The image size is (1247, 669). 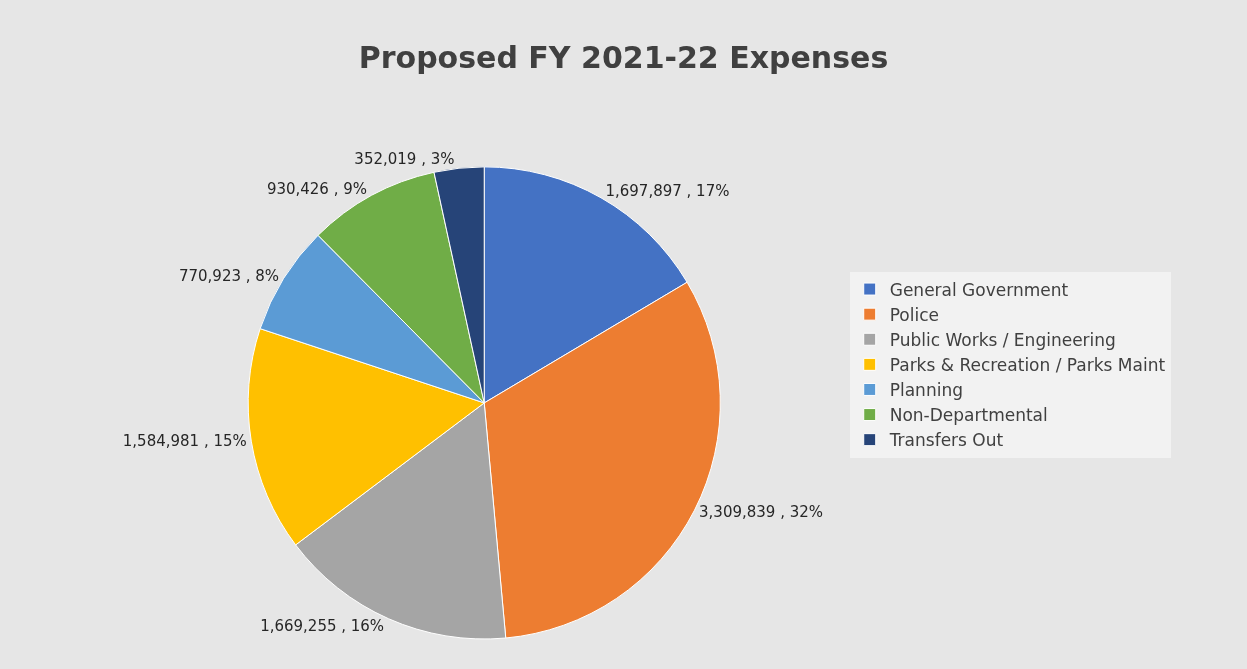 What do you see at coordinates (1002, 339) in the screenshot?
I see `legend-label: Public Works / Engineering` at bounding box center [1002, 339].